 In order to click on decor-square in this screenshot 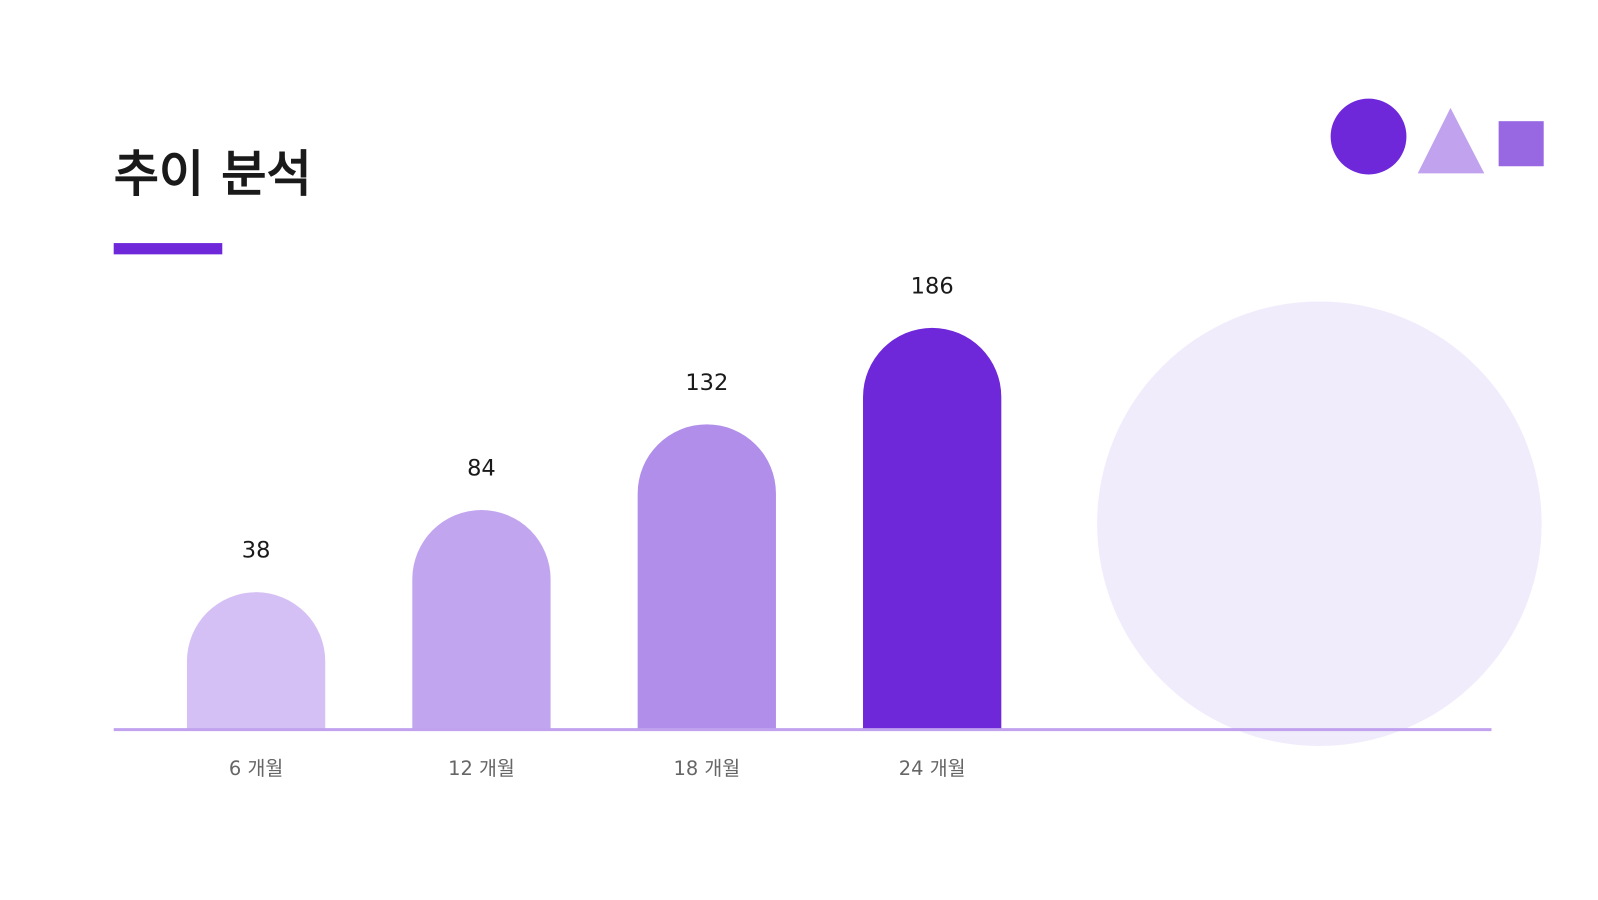, I will do `click(1521, 144)`.